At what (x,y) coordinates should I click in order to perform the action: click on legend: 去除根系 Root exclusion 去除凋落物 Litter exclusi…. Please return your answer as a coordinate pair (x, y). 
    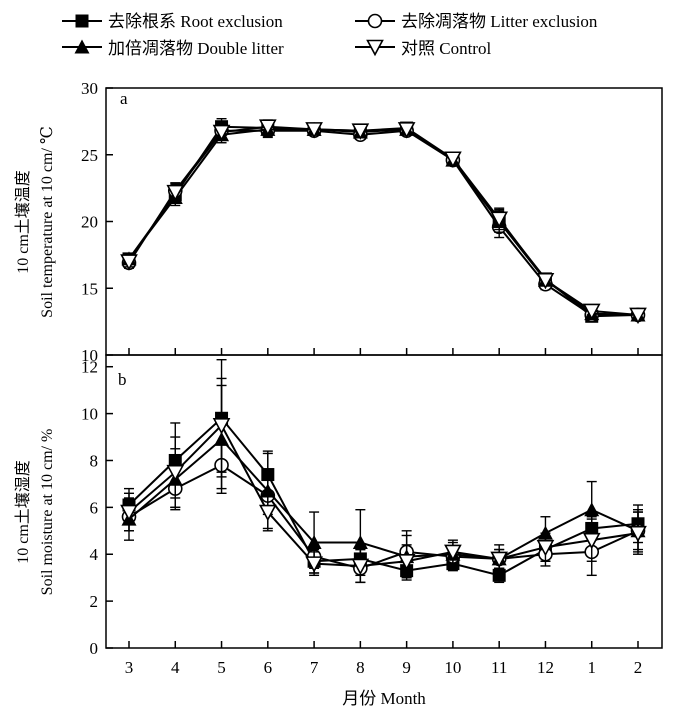
    Looking at the image, I should click on (330, 35).